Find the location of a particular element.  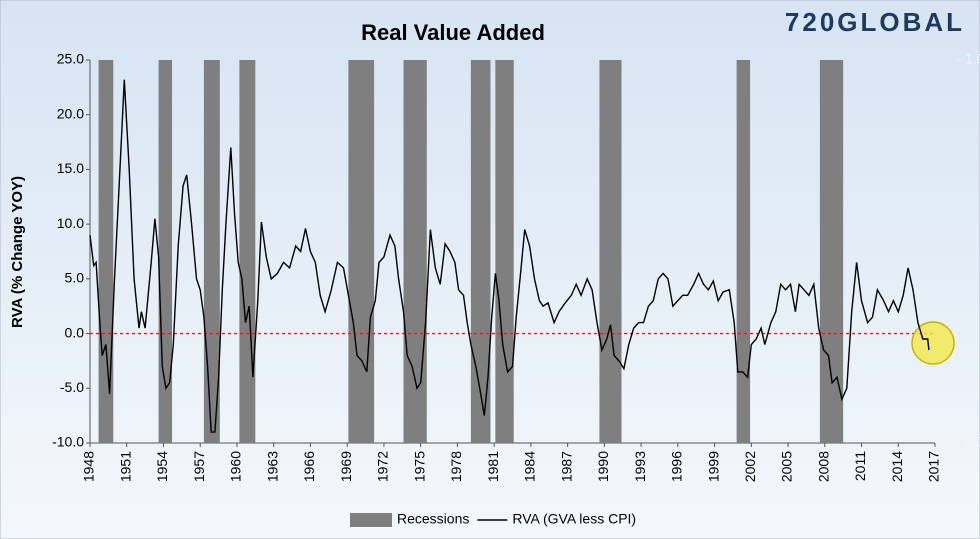

x-tick-label: 1993 is located at coordinates (640, 466).